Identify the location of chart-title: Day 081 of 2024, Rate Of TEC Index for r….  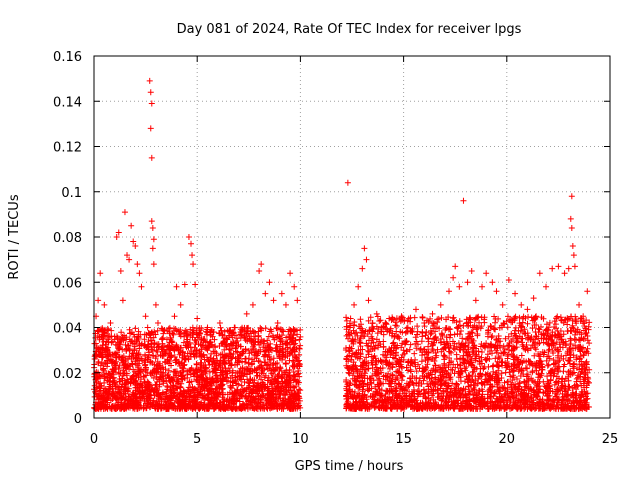
(349, 29).